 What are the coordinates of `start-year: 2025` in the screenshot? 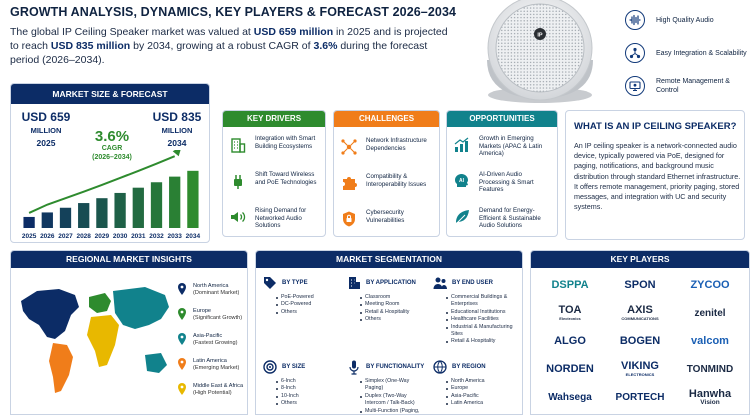 It's located at (46, 143).